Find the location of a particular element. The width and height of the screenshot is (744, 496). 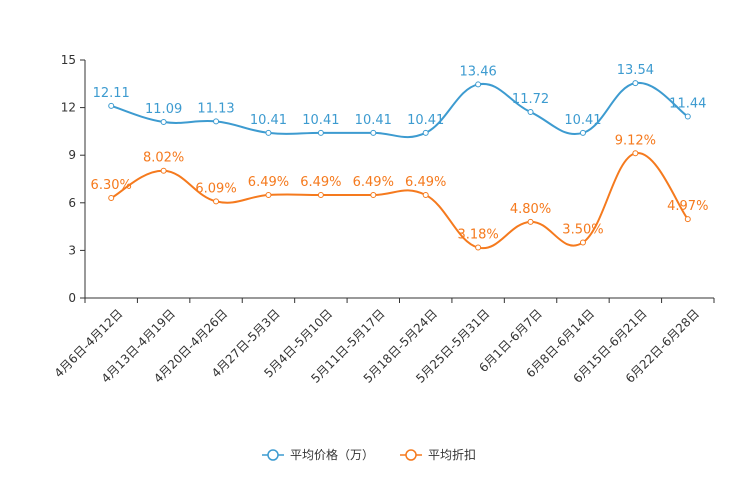

legend-item-1: 平均折扣 is located at coordinates (438, 454).